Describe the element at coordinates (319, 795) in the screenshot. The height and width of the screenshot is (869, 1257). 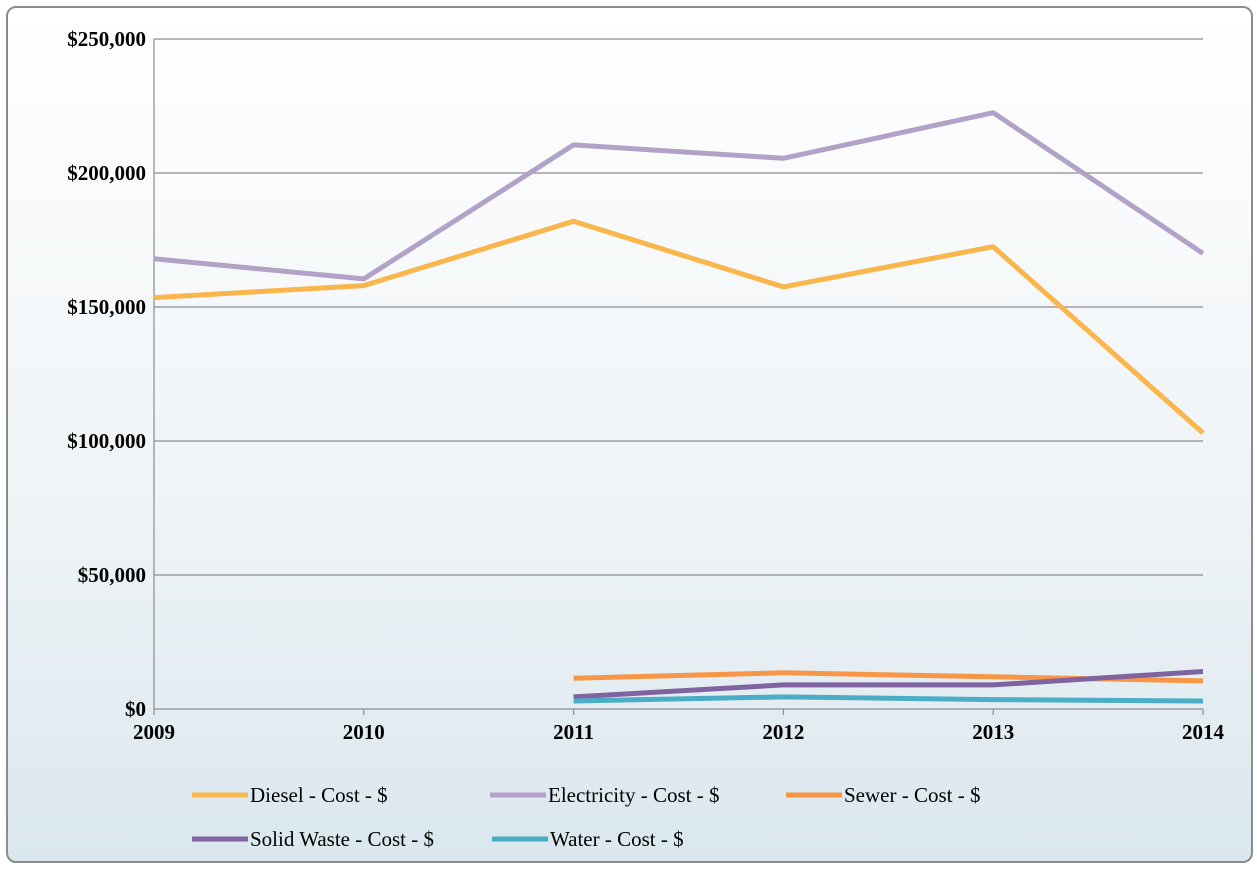
I see `legend-label-diesel: Diesel - Cost - $` at that location.